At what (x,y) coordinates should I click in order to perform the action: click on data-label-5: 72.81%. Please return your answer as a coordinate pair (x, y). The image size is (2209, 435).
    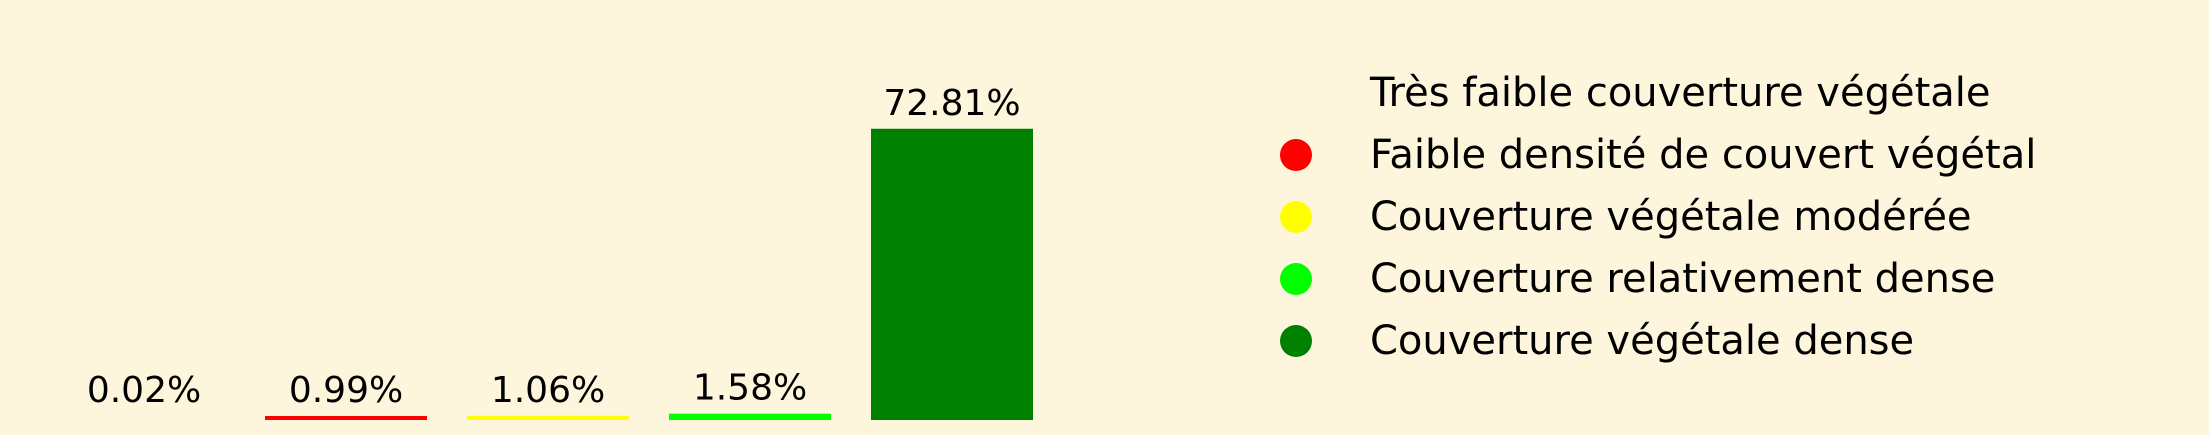
    Looking at the image, I should click on (951, 103).